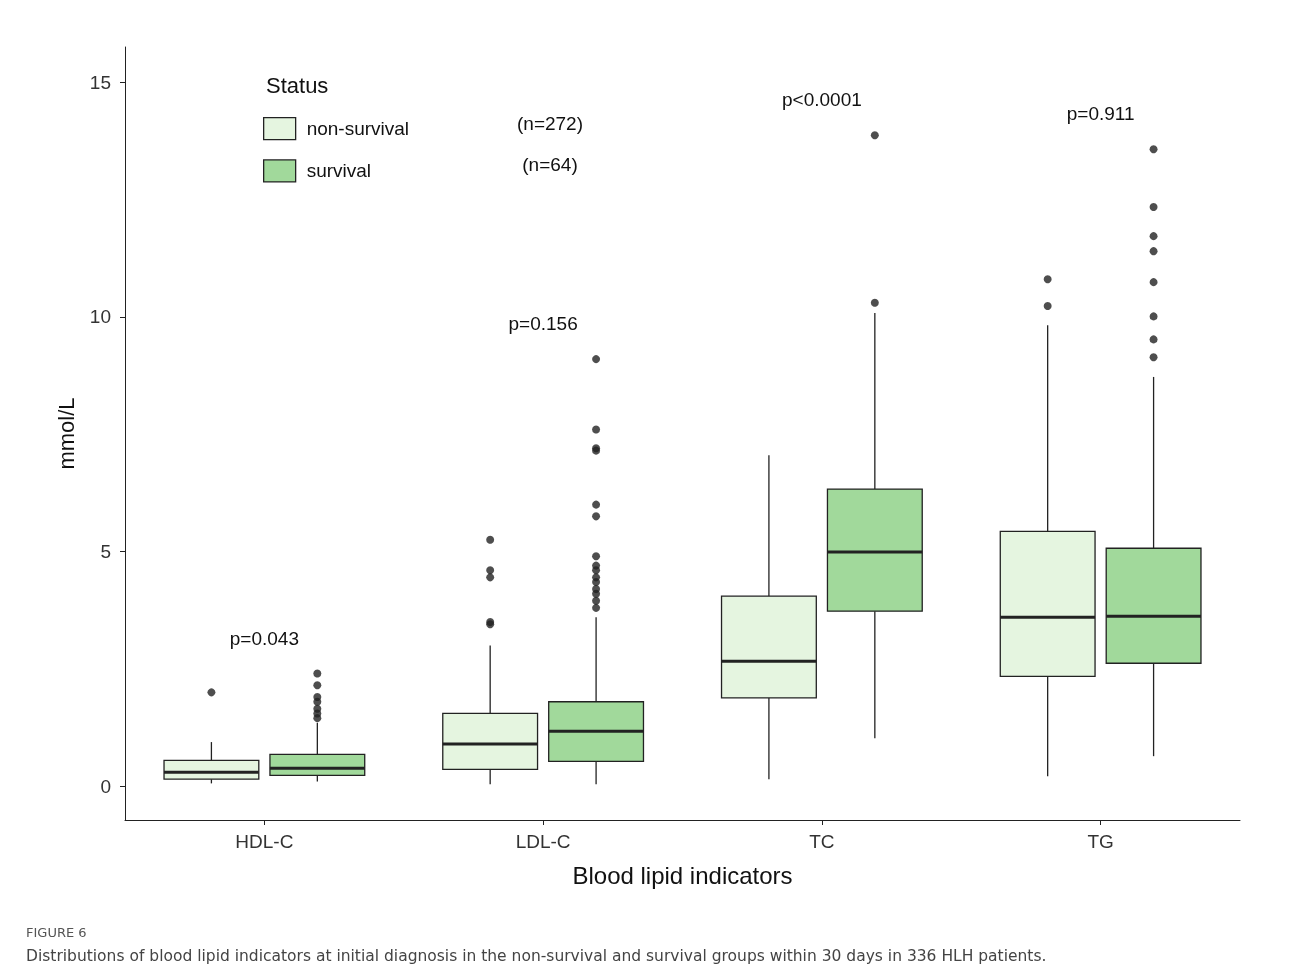  Describe the element at coordinates (543, 841) in the screenshot. I see `x-tick-label: LDL-C` at that location.